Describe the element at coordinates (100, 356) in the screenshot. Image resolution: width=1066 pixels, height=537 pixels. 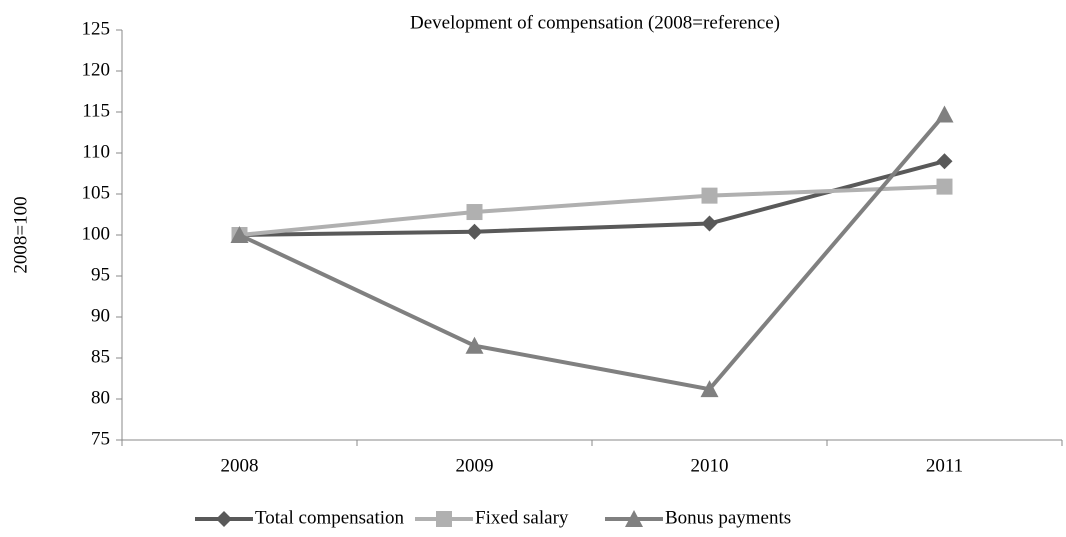
I see `y-tick-label: 85` at that location.